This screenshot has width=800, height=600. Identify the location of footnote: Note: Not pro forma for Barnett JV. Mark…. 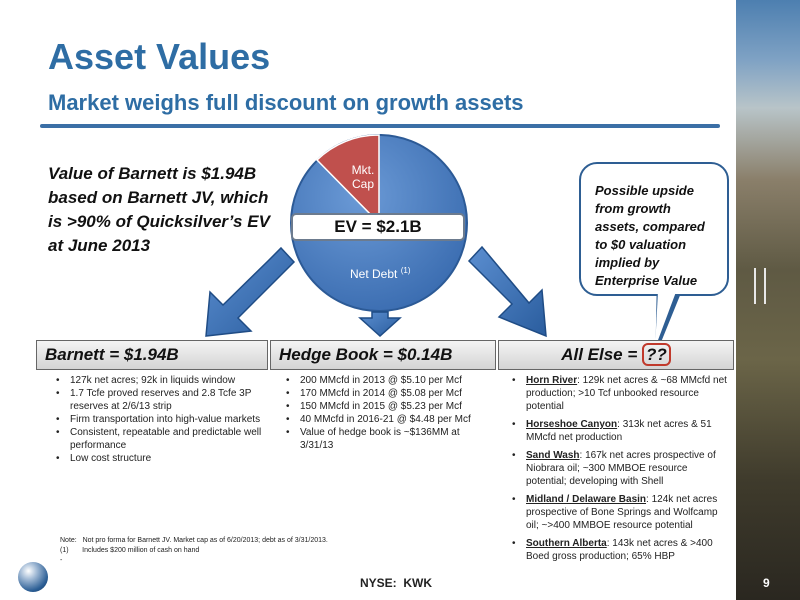
(194, 551).